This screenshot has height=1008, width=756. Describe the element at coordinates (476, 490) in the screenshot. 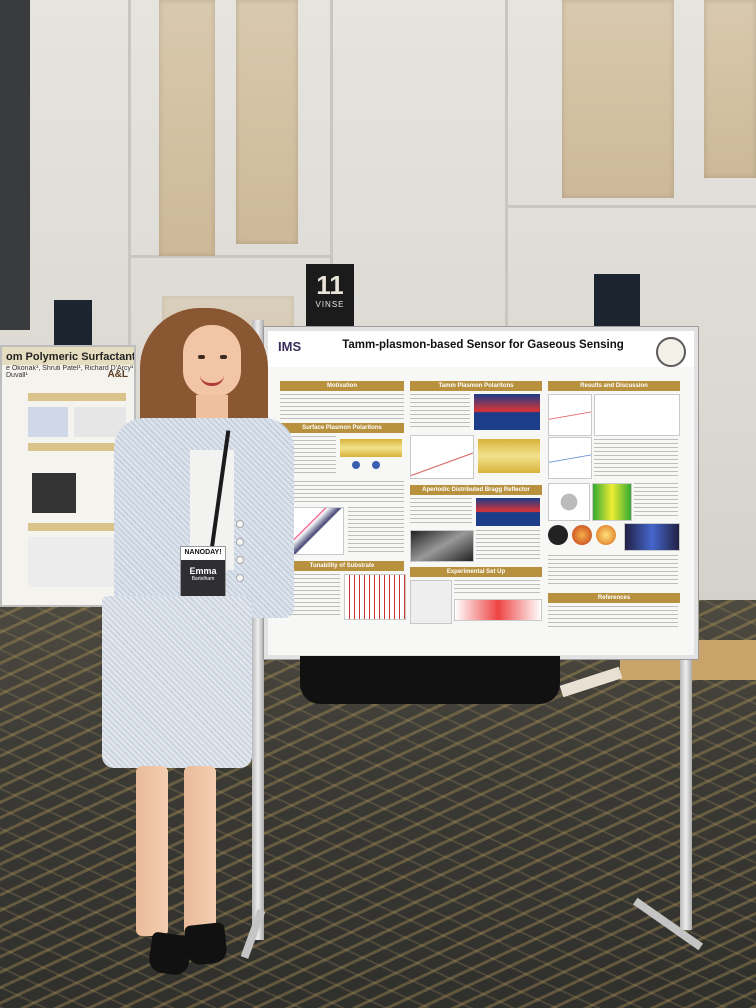

I see `section-aperiodic-dbr: Aperiodic Distributed Bragg Reflector` at that location.